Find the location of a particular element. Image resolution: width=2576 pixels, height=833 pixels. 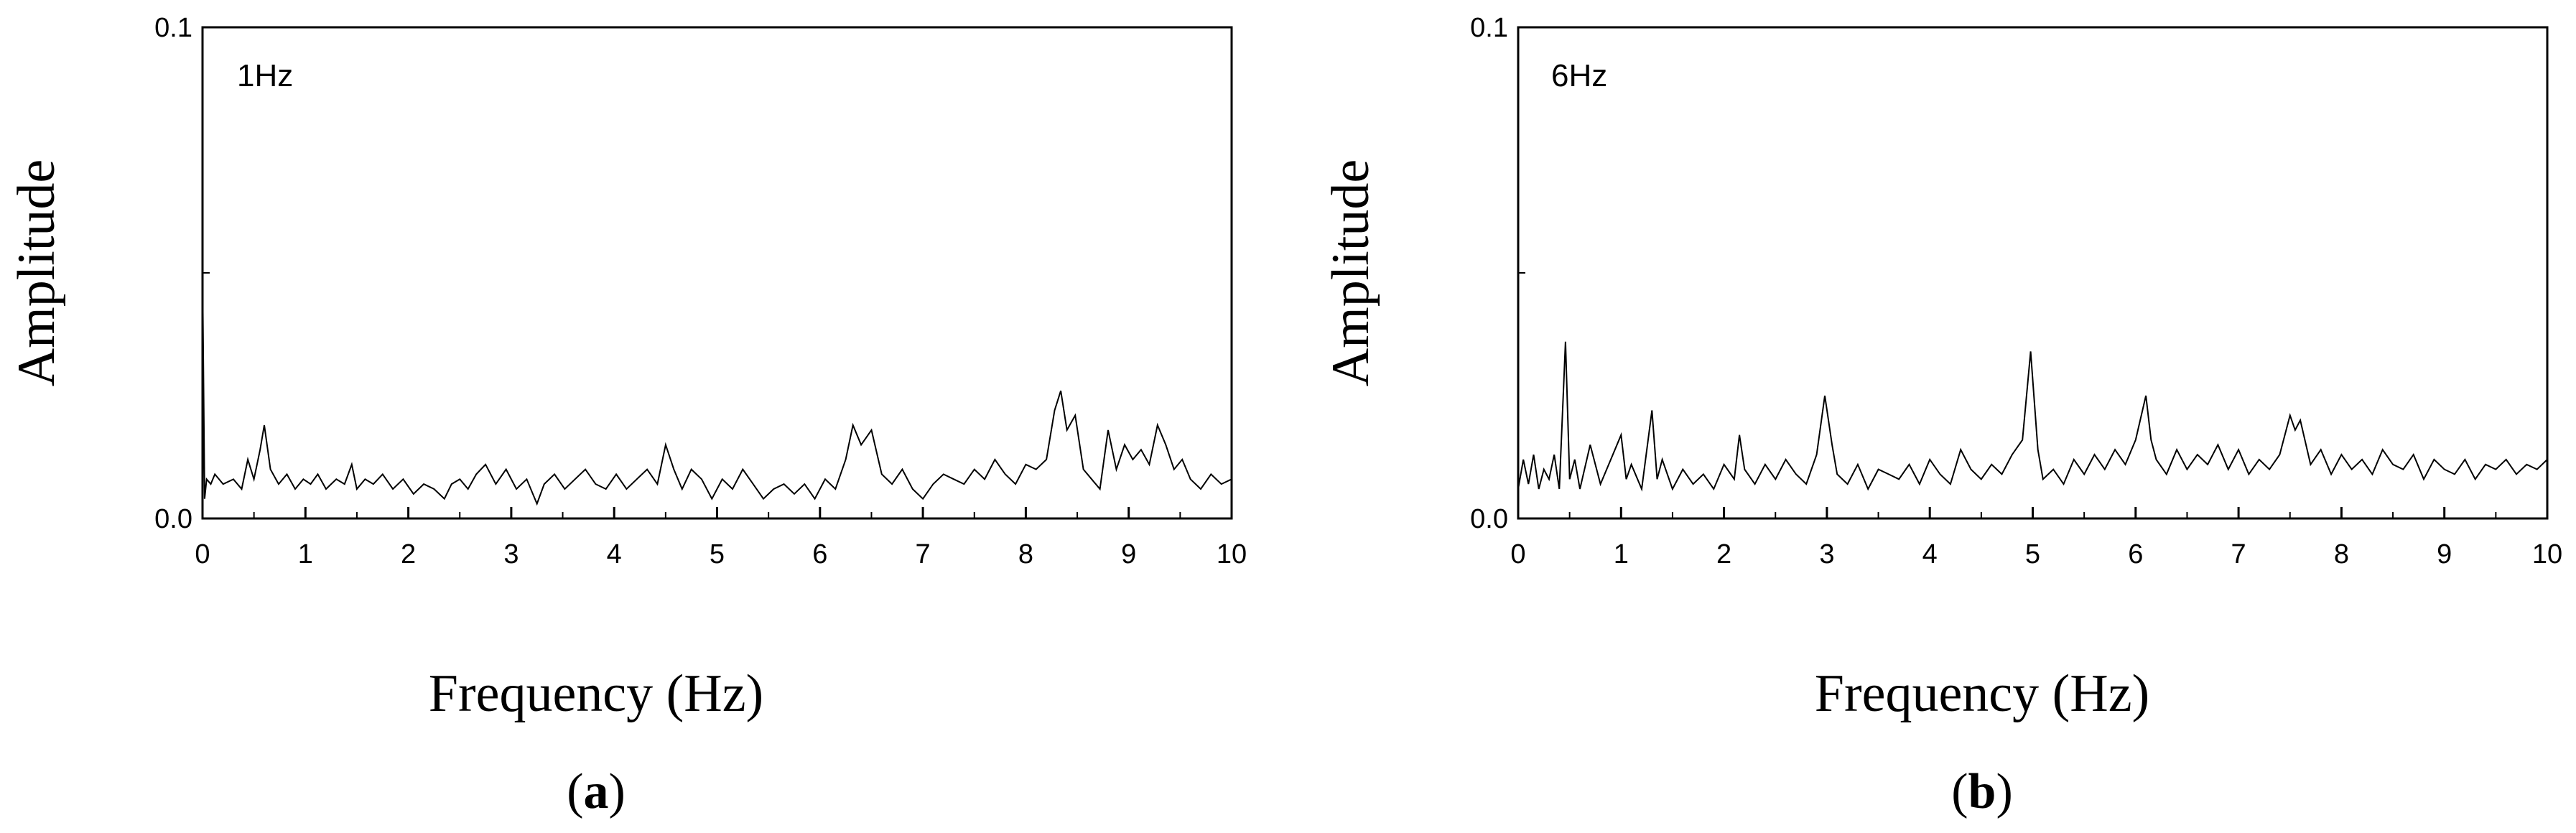

series-line-b is located at coordinates (2033, 416).